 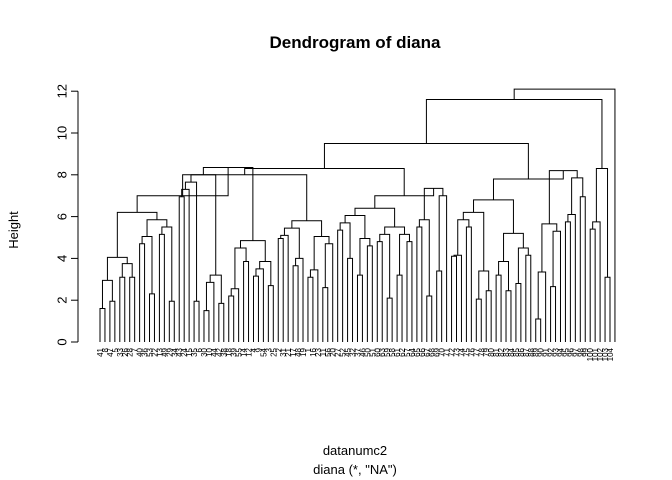 What do you see at coordinates (169, 351) in the screenshot?
I see `leaf-label: 29` at bounding box center [169, 351].